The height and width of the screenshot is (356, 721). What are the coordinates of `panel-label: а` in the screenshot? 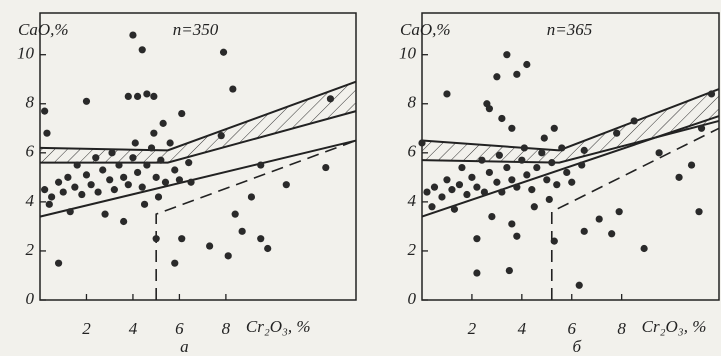 It's located at (184, 346).